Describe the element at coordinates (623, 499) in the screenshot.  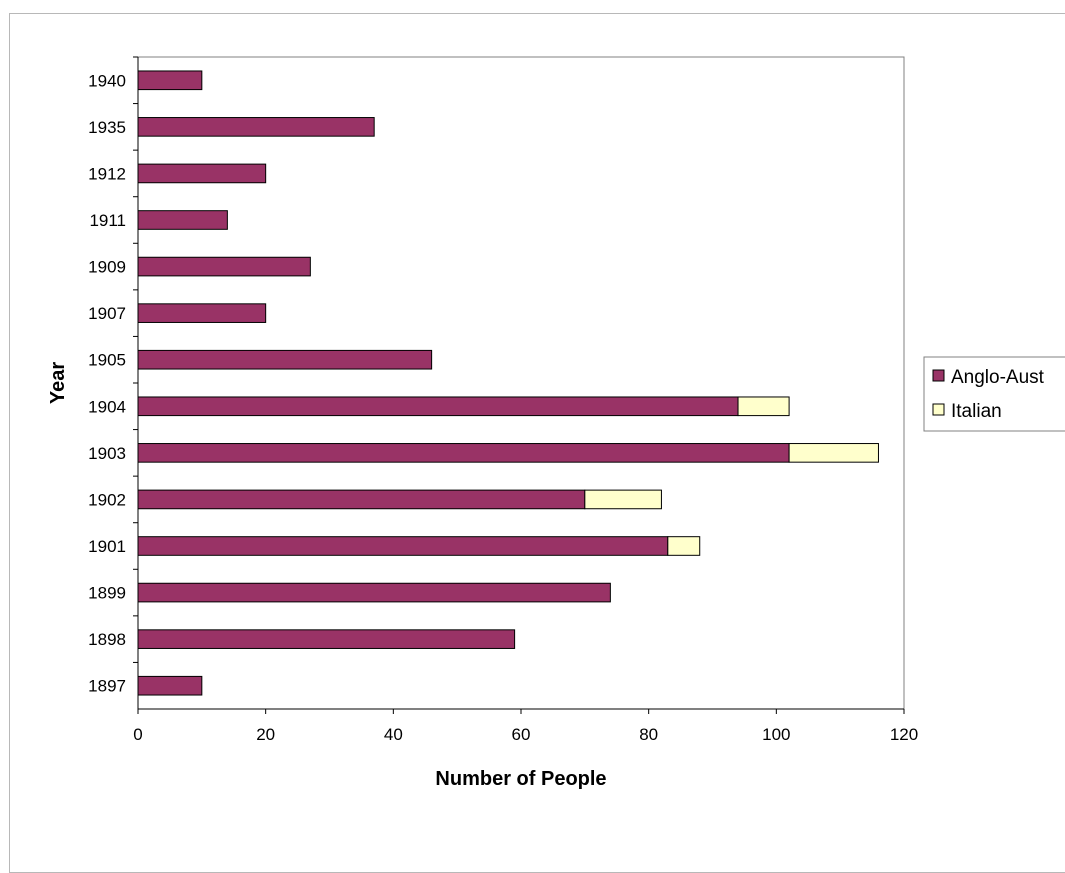
I see `bar-italian-1902` at that location.